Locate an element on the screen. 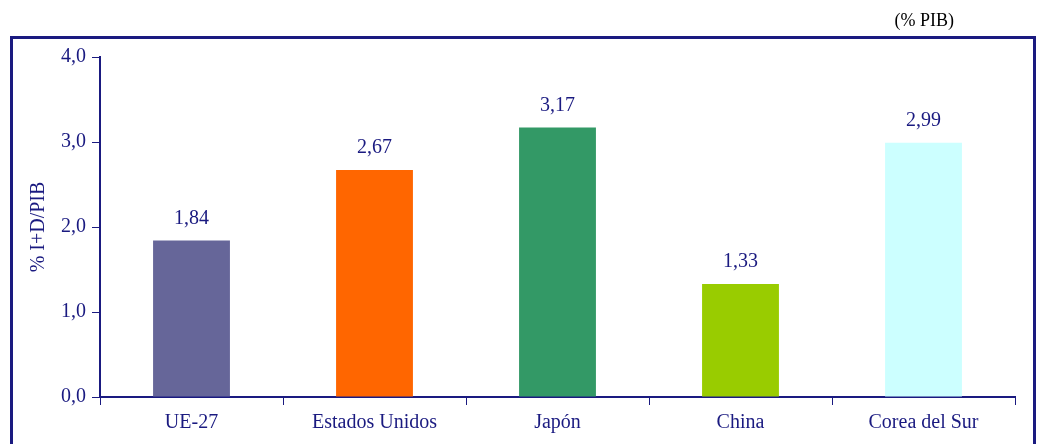 Image resolution: width=1038 pixels, height=444 pixels. y-tick-label: 0,0 is located at coordinates (73, 395).